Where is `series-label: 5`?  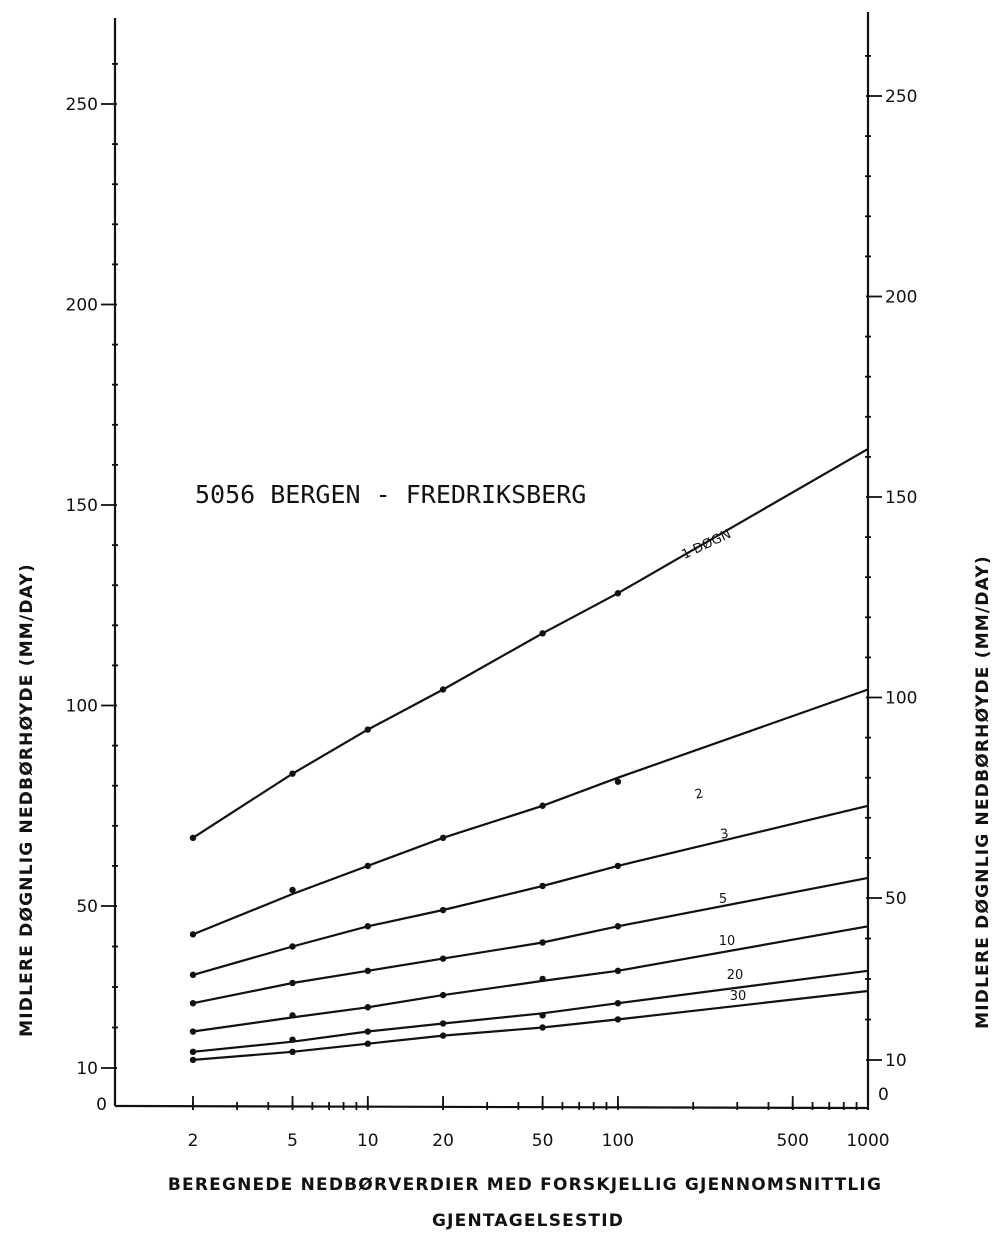 series-label: 5 is located at coordinates (723, 899).